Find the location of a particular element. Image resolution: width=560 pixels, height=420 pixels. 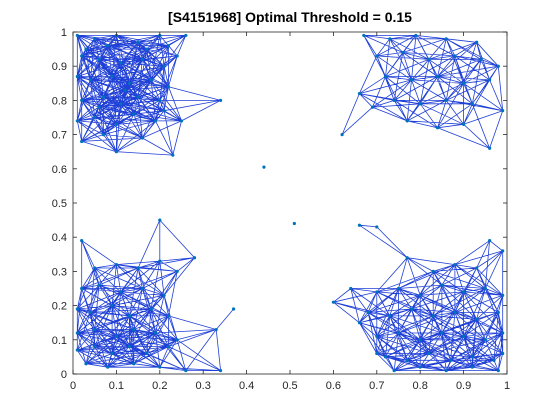

x-tick-label: 0 is located at coordinates (73, 386).